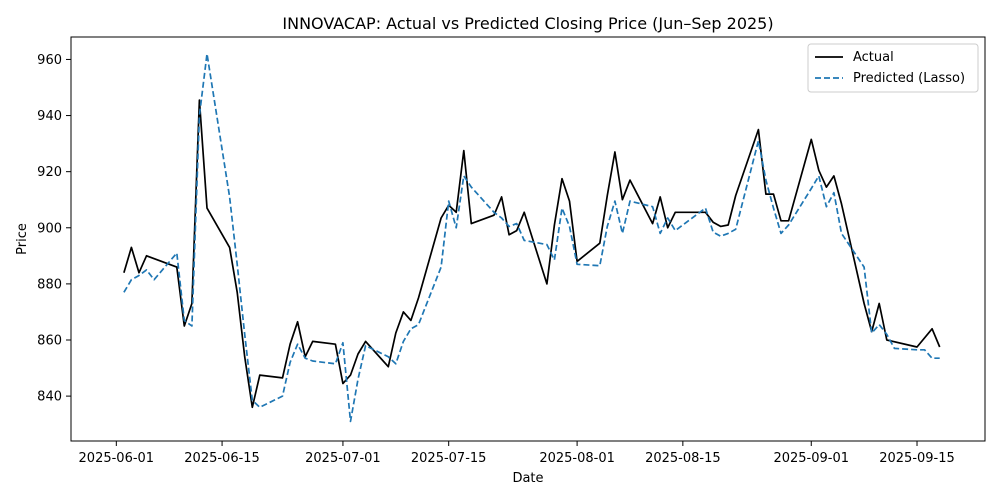 Image resolution: width=1000 pixels, height=500 pixels. Describe the element at coordinates (222, 458) in the screenshot. I see `x-tick-label: 2025-06-15` at that location.